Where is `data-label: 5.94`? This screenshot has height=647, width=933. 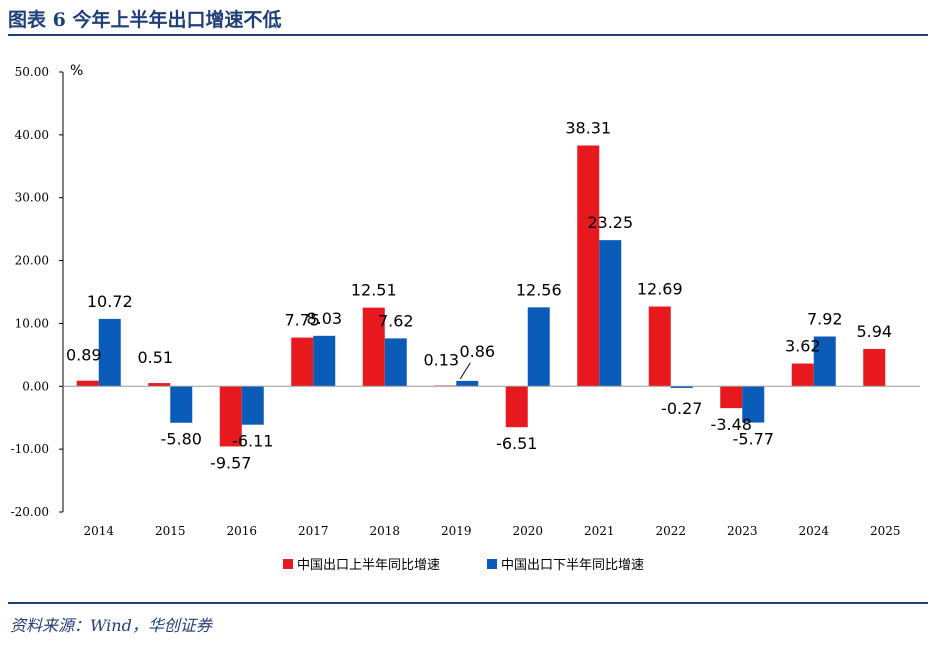 data-label: 5.94 is located at coordinates (874, 331).